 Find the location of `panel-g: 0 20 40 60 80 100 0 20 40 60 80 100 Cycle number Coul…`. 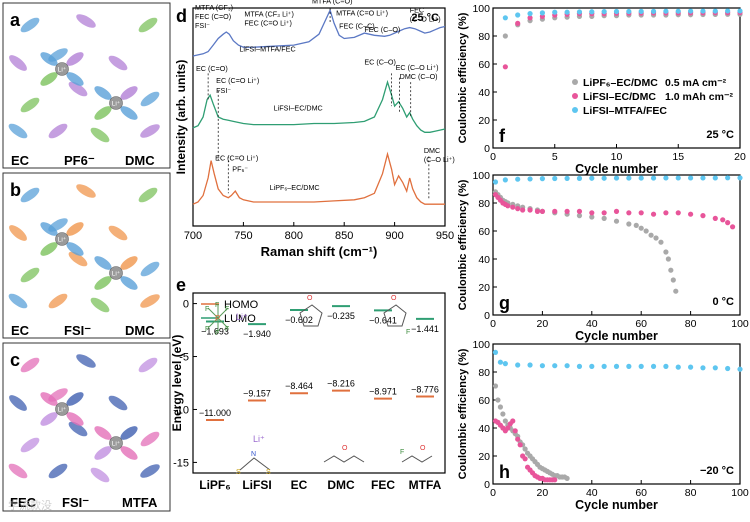

panel-g: 0 20 40 60 80 100 0 20 40 60 80 100 Cycle number Coul… is located at coordinates (603, 256).